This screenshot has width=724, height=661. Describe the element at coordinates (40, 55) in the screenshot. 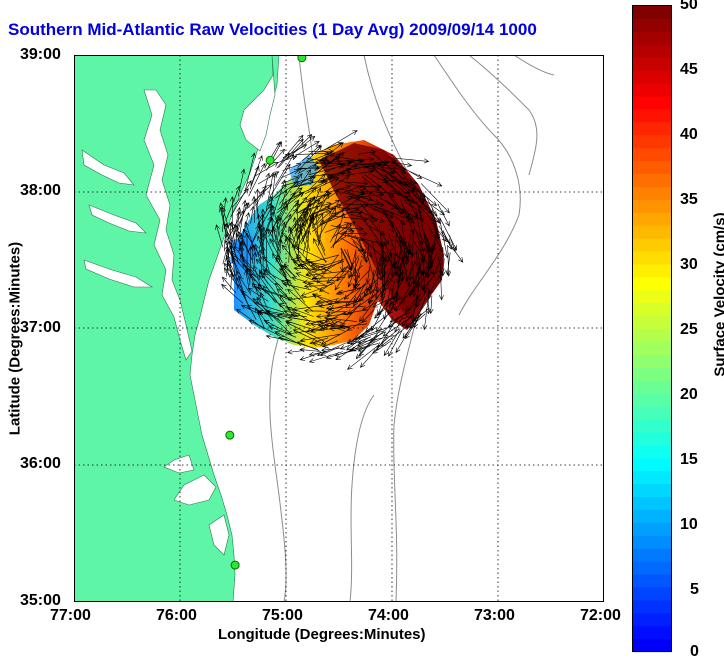

I see `y-tick: 39:00` at that location.